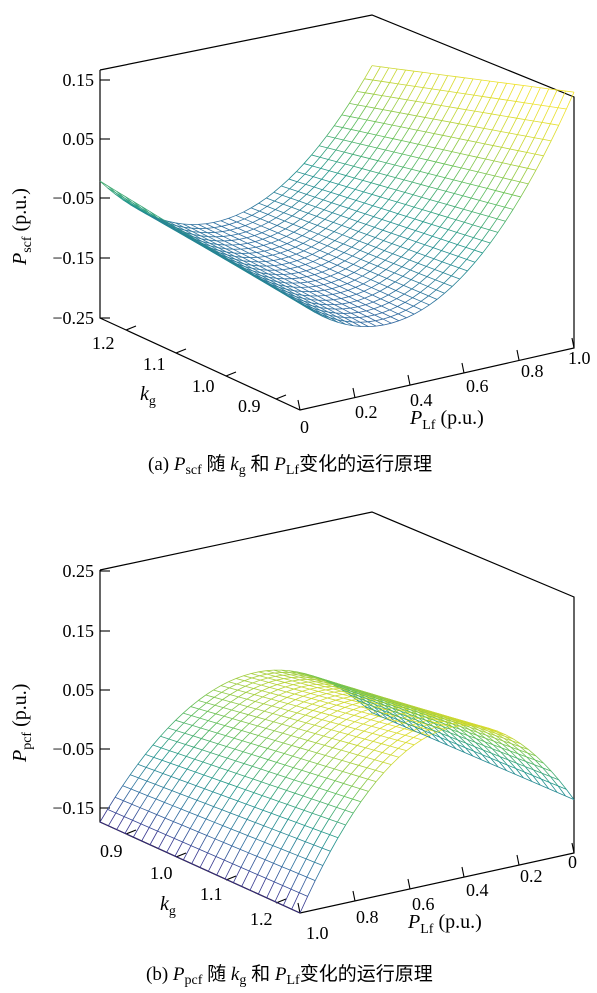  Describe the element at coordinates (79, 139) in the screenshot. I see `chart-a-z-tick: 0.05` at that location.